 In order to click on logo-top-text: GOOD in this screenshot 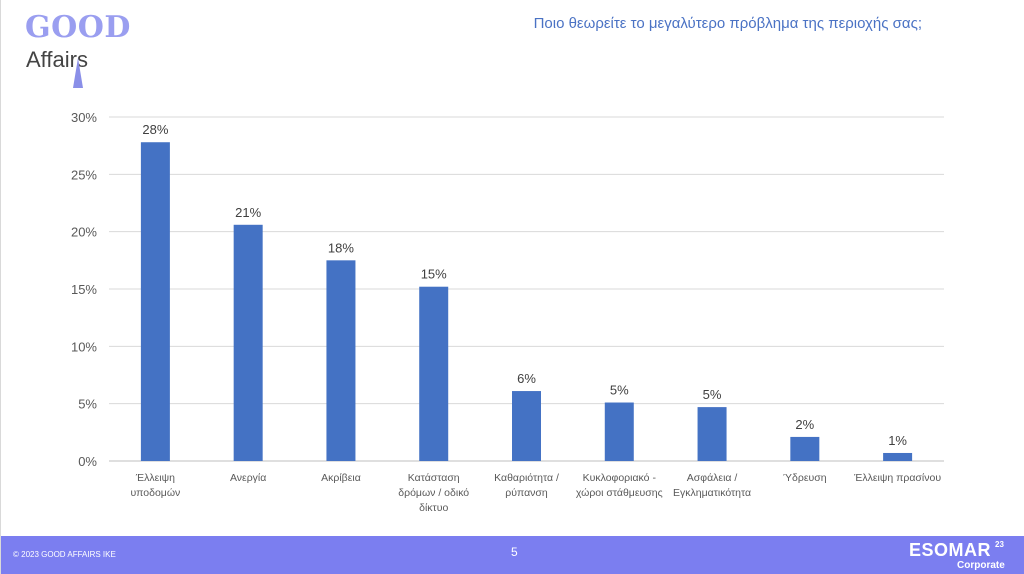, I will do `click(78, 27)`.